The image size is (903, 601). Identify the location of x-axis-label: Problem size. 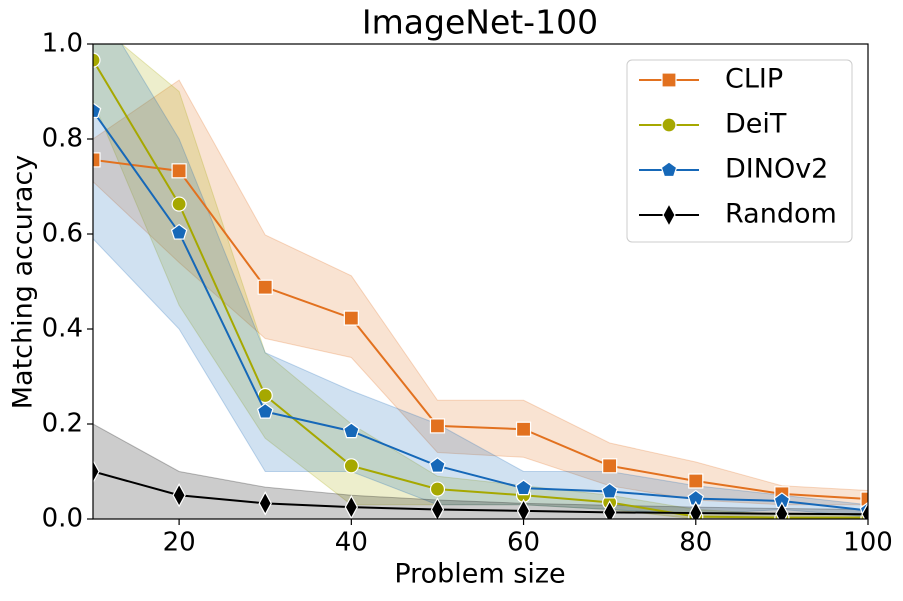
(479, 574).